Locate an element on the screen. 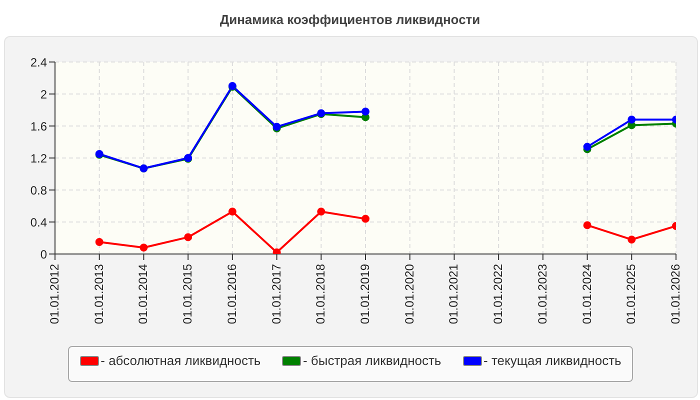 Image resolution: width=700 pixels, height=400 pixels. x-tick-label: 01.01.2018 is located at coordinates (321, 294).